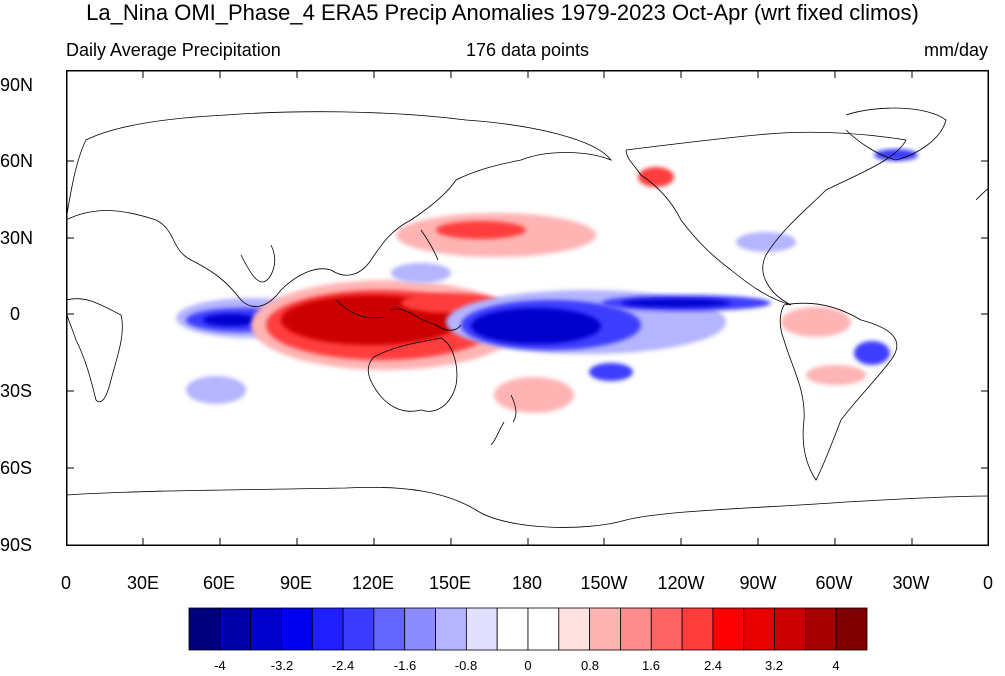  I want to click on dry-anomaly-china, so click(421, 273).